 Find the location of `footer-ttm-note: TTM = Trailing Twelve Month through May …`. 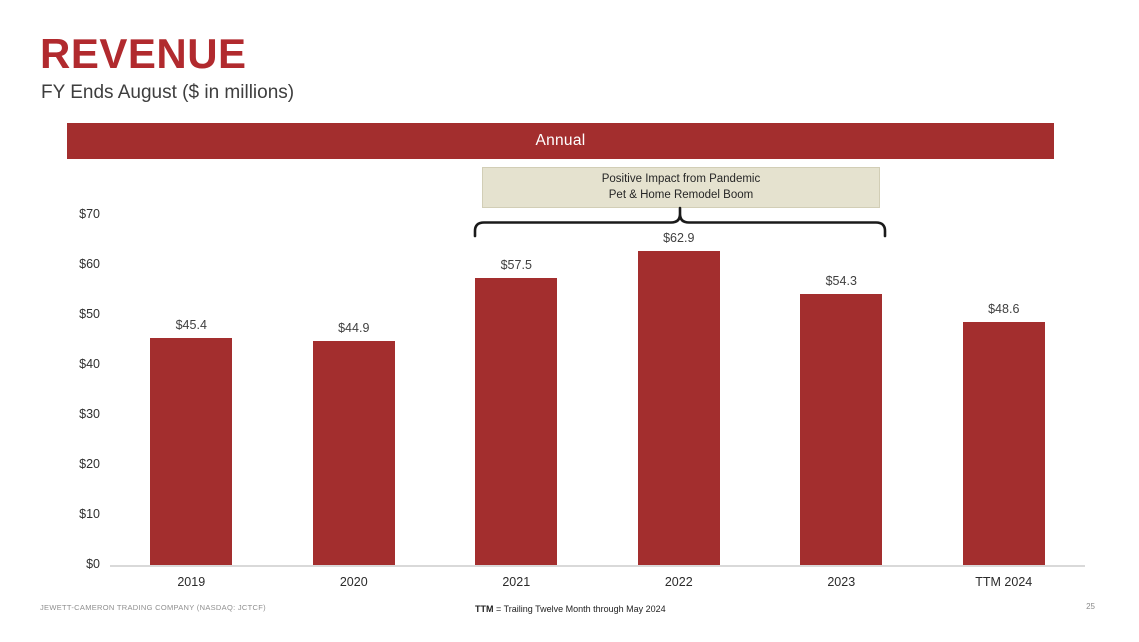

footer-ttm-note: TTM = Trailing Twelve Month through May … is located at coordinates (570, 609).